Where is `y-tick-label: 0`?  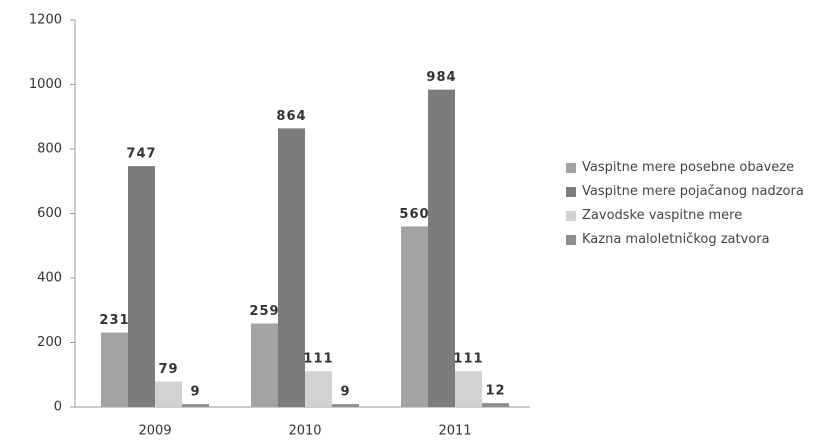
y-tick-label: 0 is located at coordinates (58, 407).